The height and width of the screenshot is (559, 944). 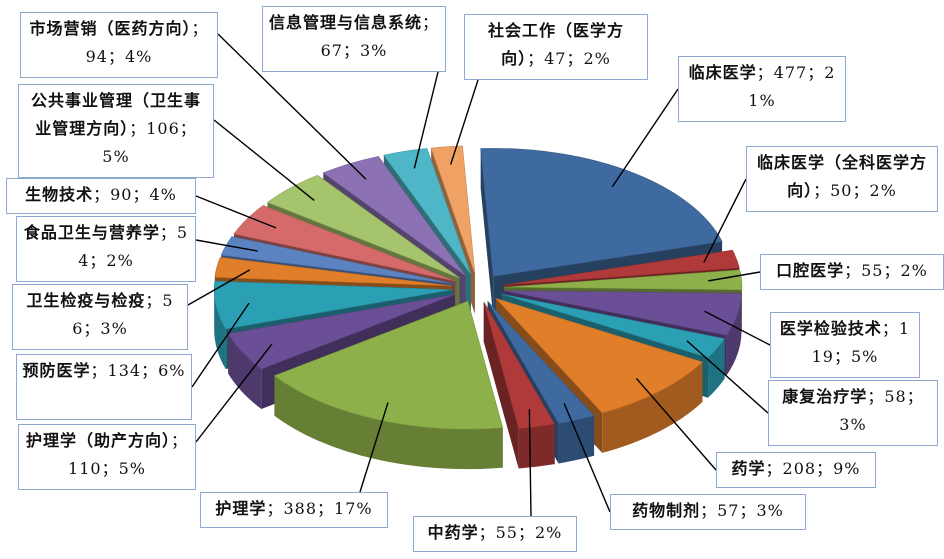 What do you see at coordinates (96, 56) in the screenshot?
I see `label-value: 94` at bounding box center [96, 56].